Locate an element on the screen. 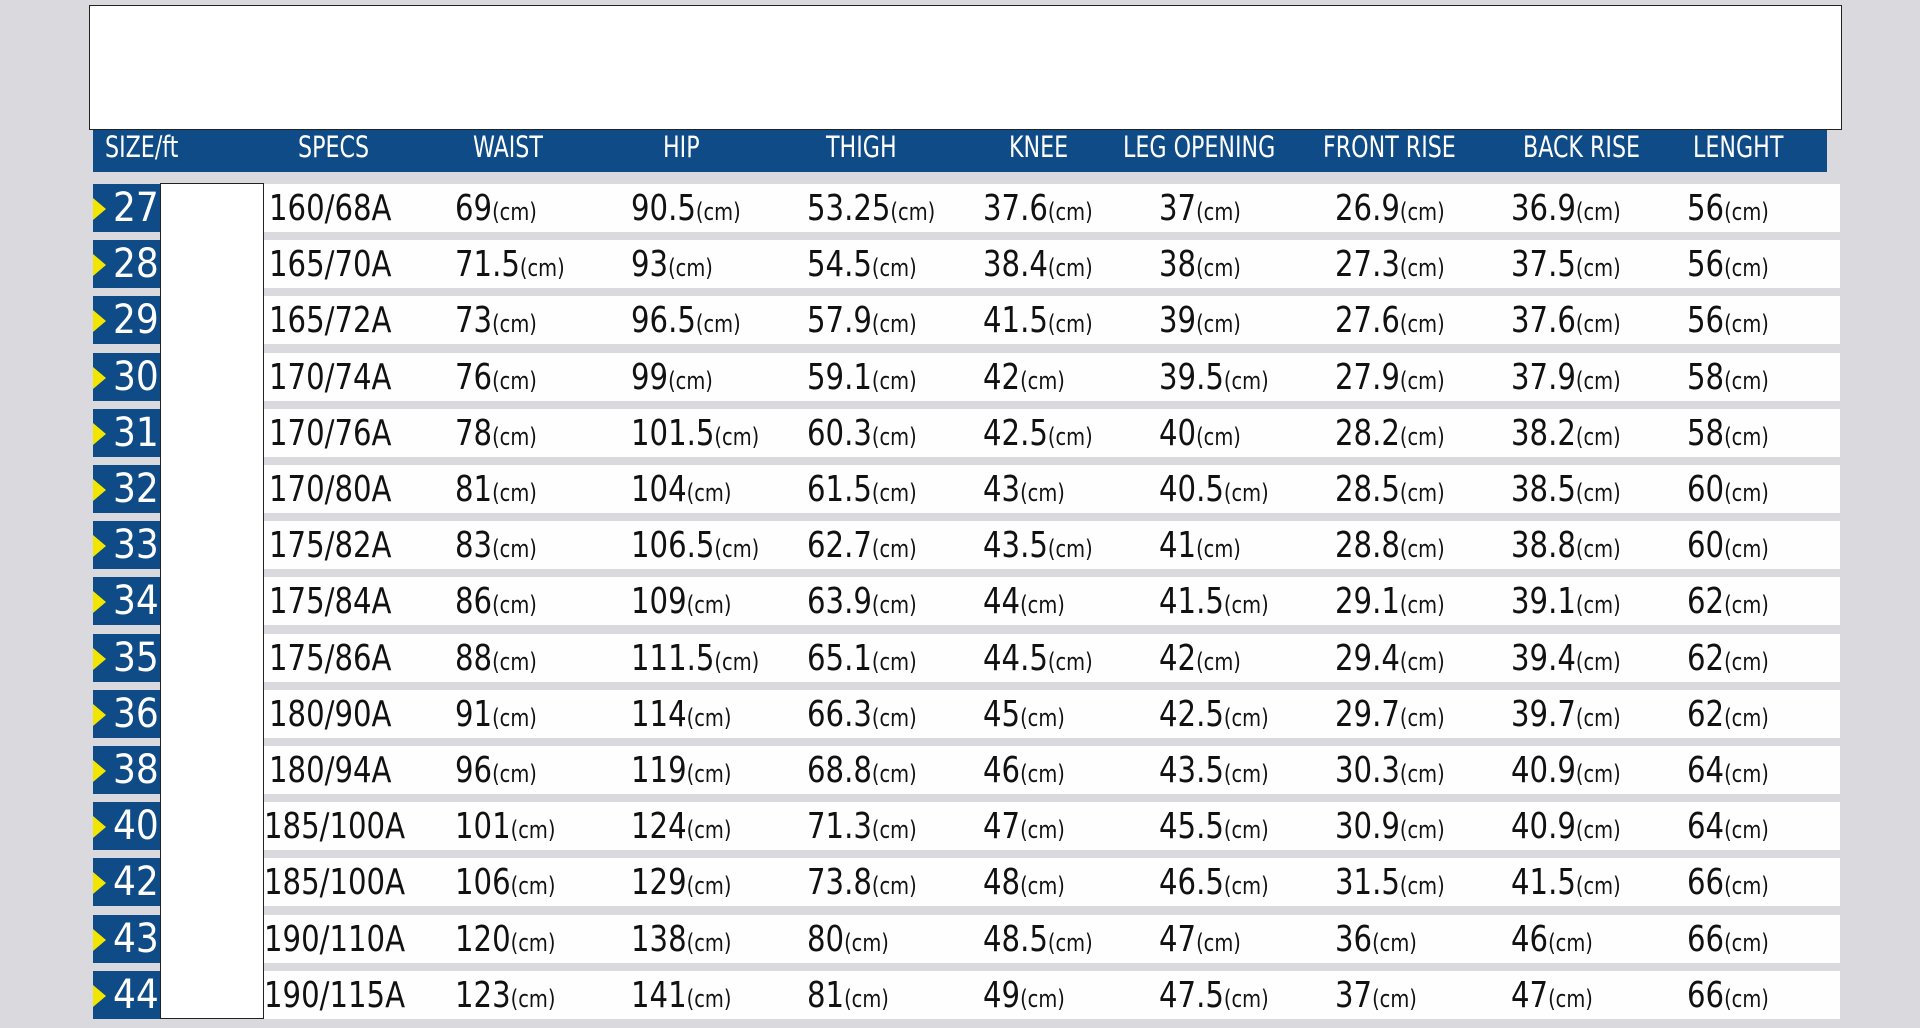 The height and width of the screenshot is (1028, 1920). value: 41 is located at coordinates (1178, 546).